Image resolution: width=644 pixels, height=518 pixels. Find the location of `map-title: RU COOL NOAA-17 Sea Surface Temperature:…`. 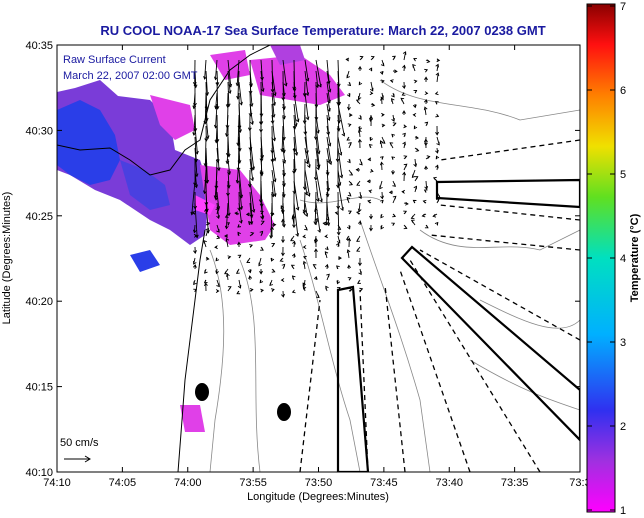

map-title: RU COOL NOAA-17 Sea Surface Temperature:… is located at coordinates (322, 30).